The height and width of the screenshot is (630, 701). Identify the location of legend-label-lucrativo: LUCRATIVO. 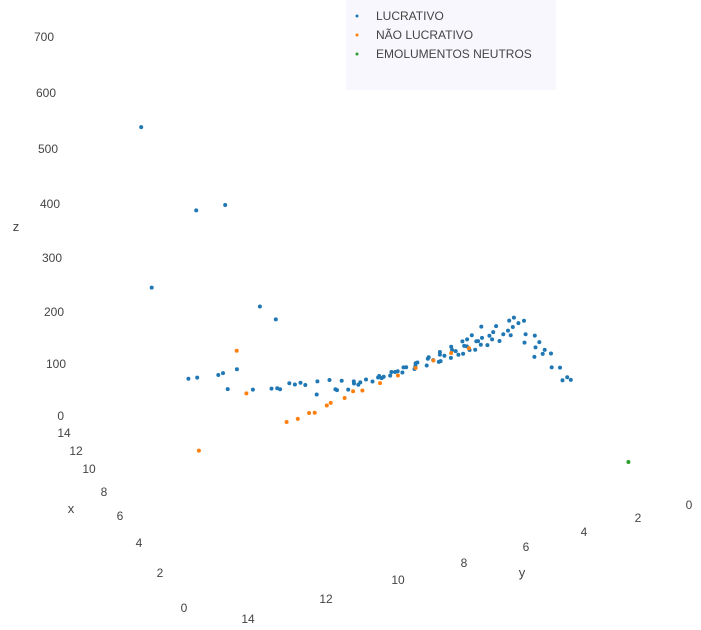
(410, 16).